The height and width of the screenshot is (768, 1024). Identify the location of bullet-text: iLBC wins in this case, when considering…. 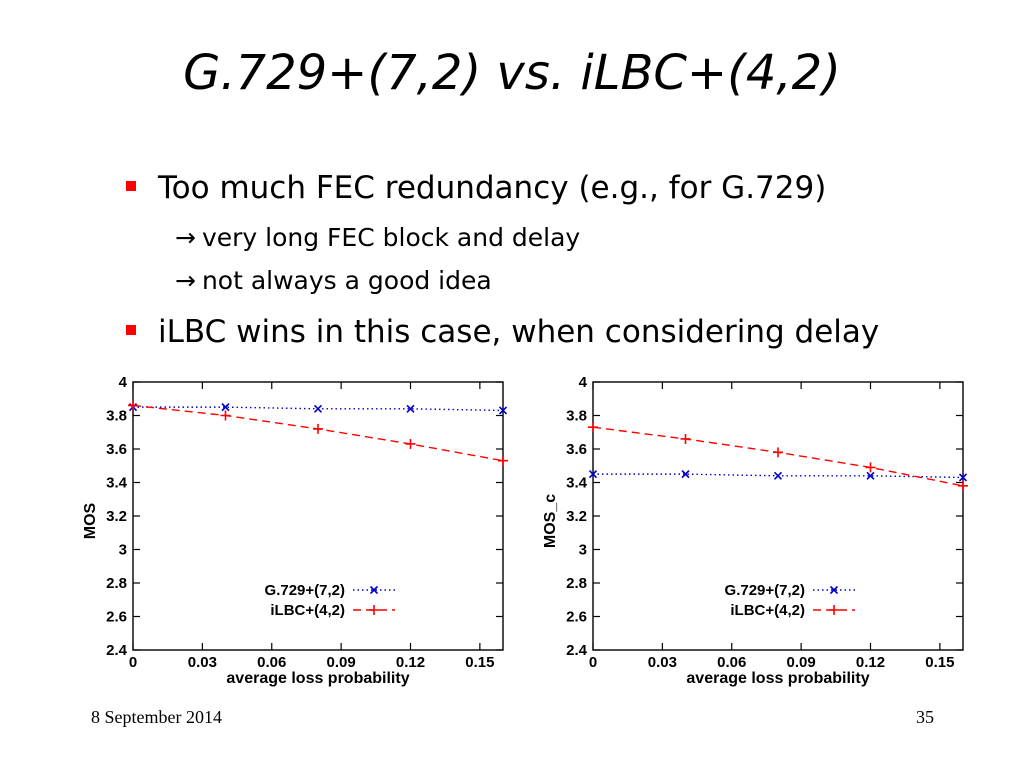
(519, 332).